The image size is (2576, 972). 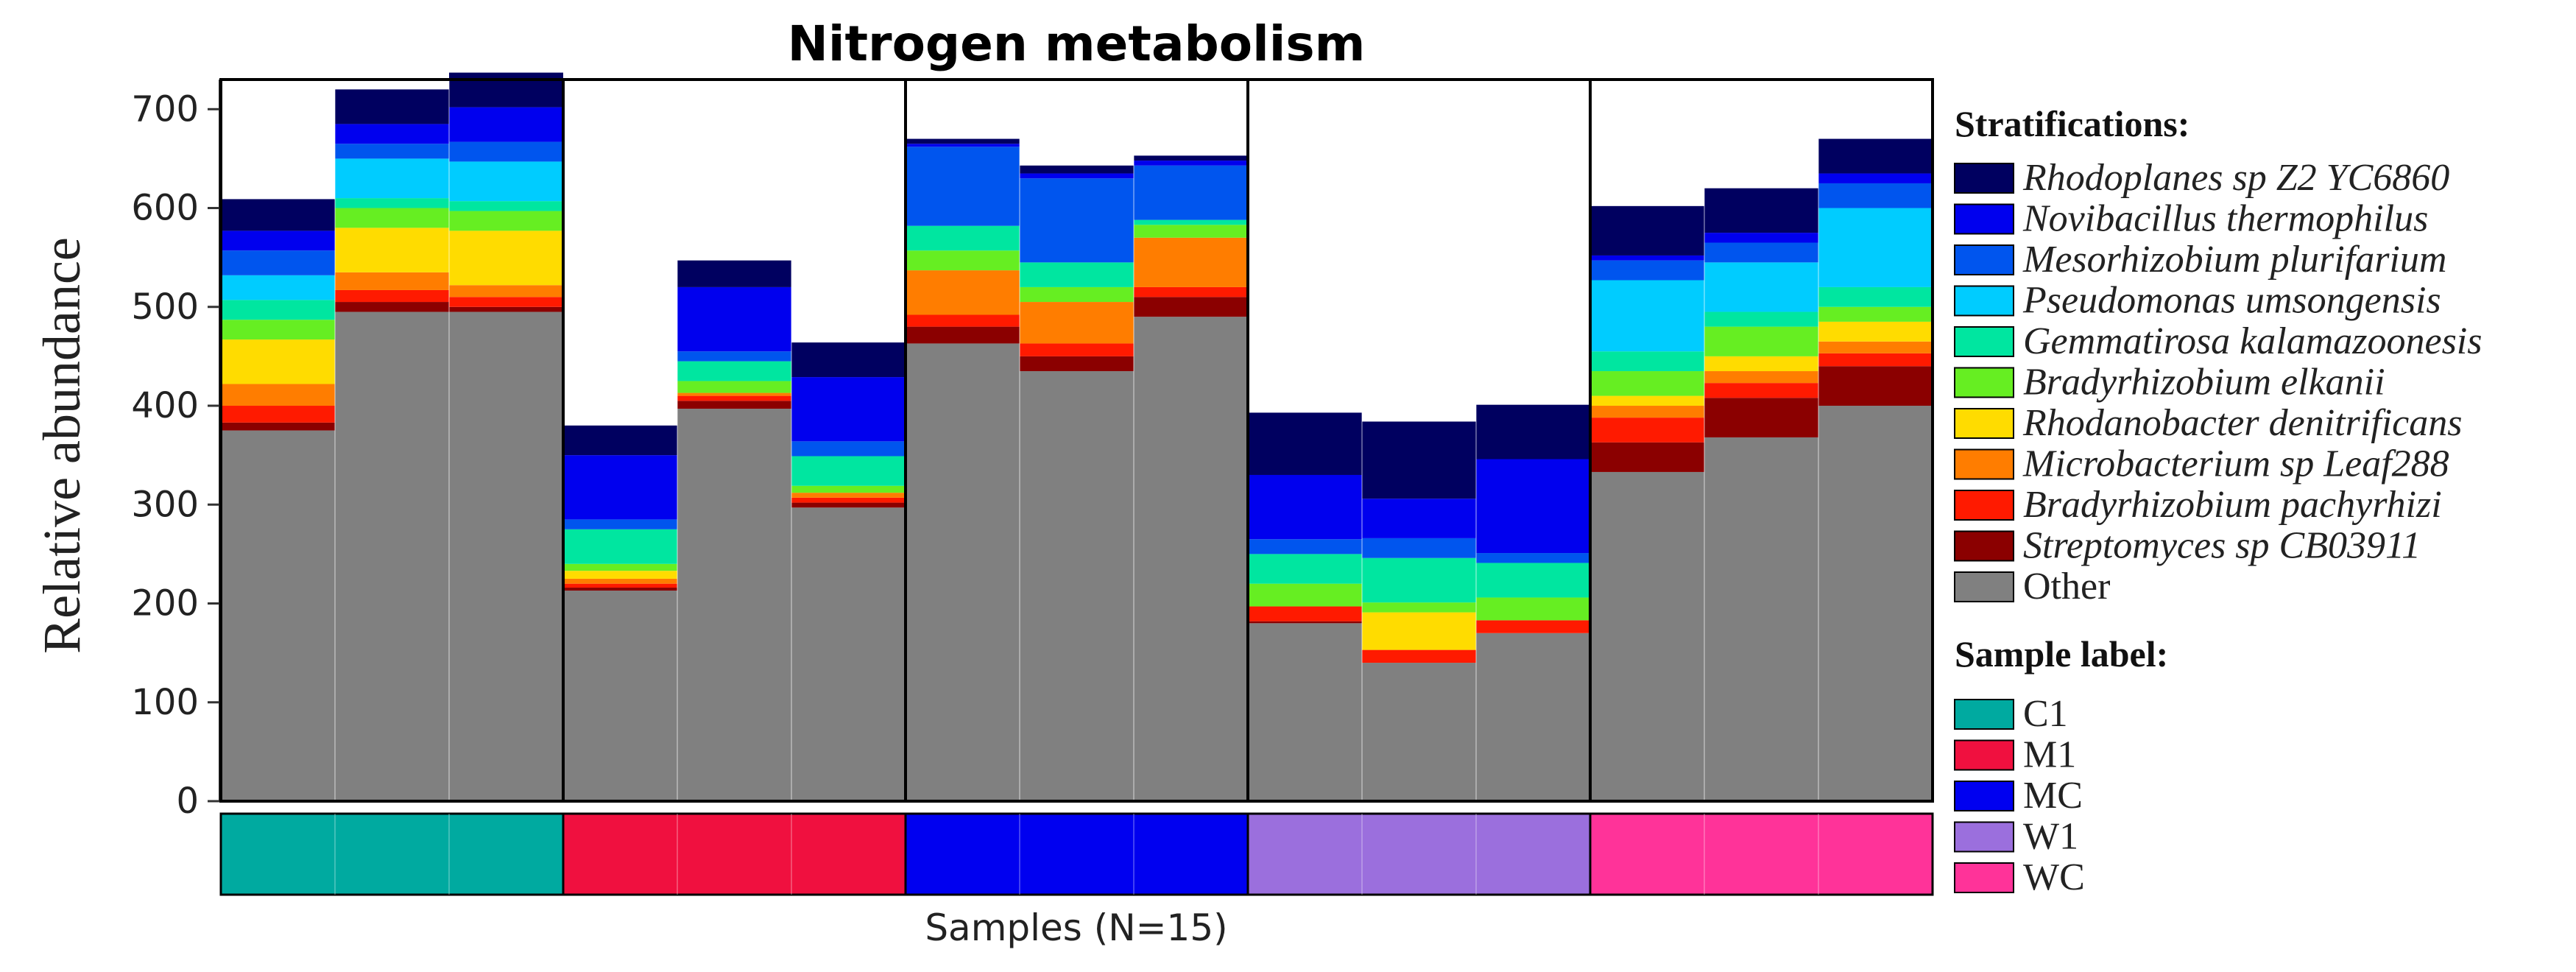 I want to click on legend-label: Microbacterium sp Leaf288, so click(x=2235, y=464).